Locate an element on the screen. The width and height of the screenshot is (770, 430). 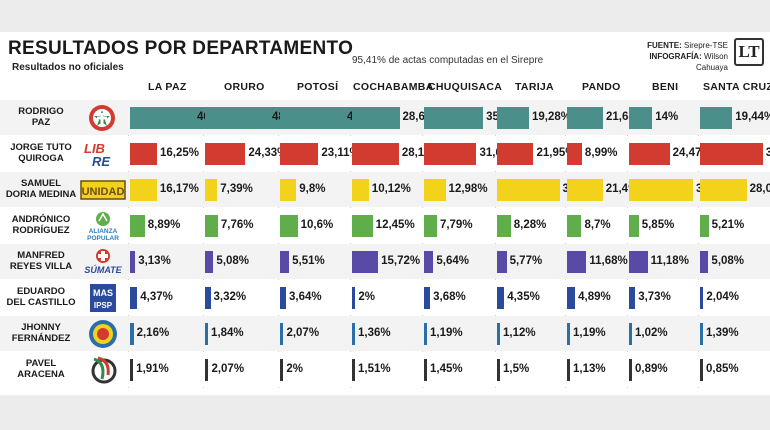
data-label: 7,79% is located at coordinates (456, 225).